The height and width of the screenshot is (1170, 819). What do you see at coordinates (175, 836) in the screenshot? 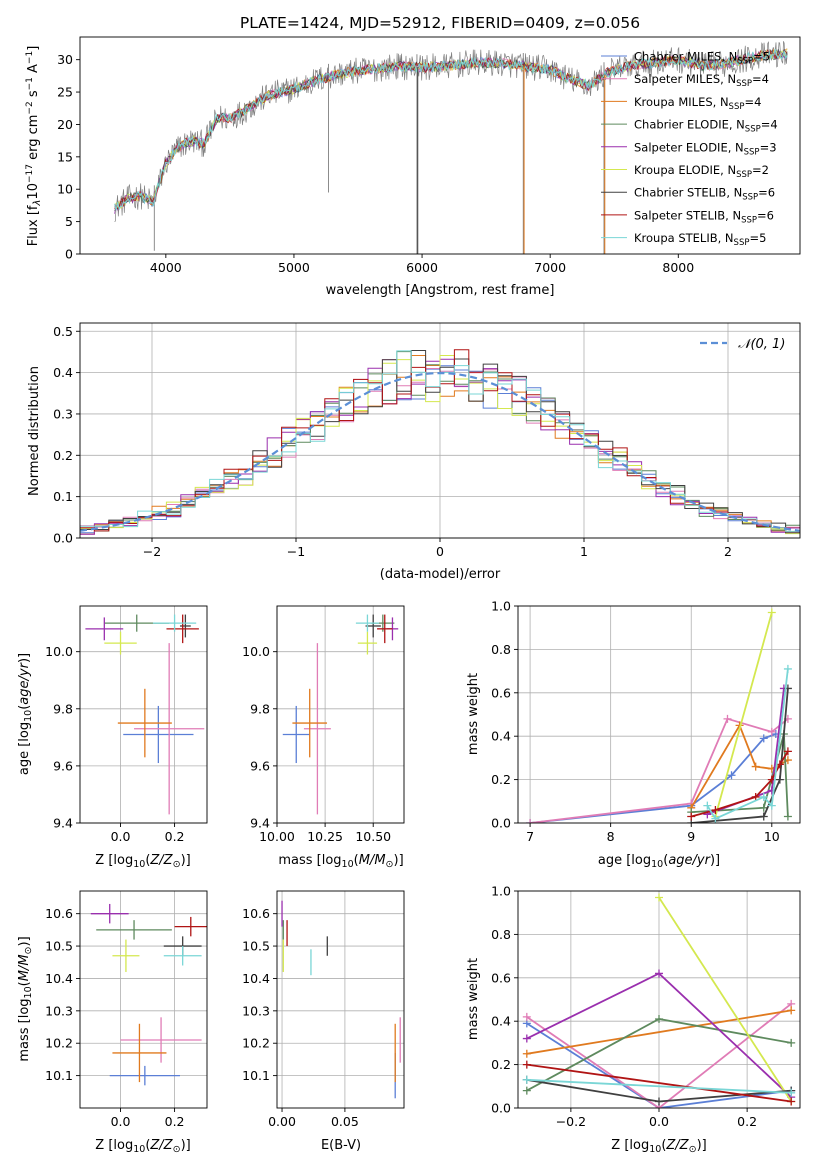
I see `x-tick-label: 0.2` at bounding box center [175, 836].